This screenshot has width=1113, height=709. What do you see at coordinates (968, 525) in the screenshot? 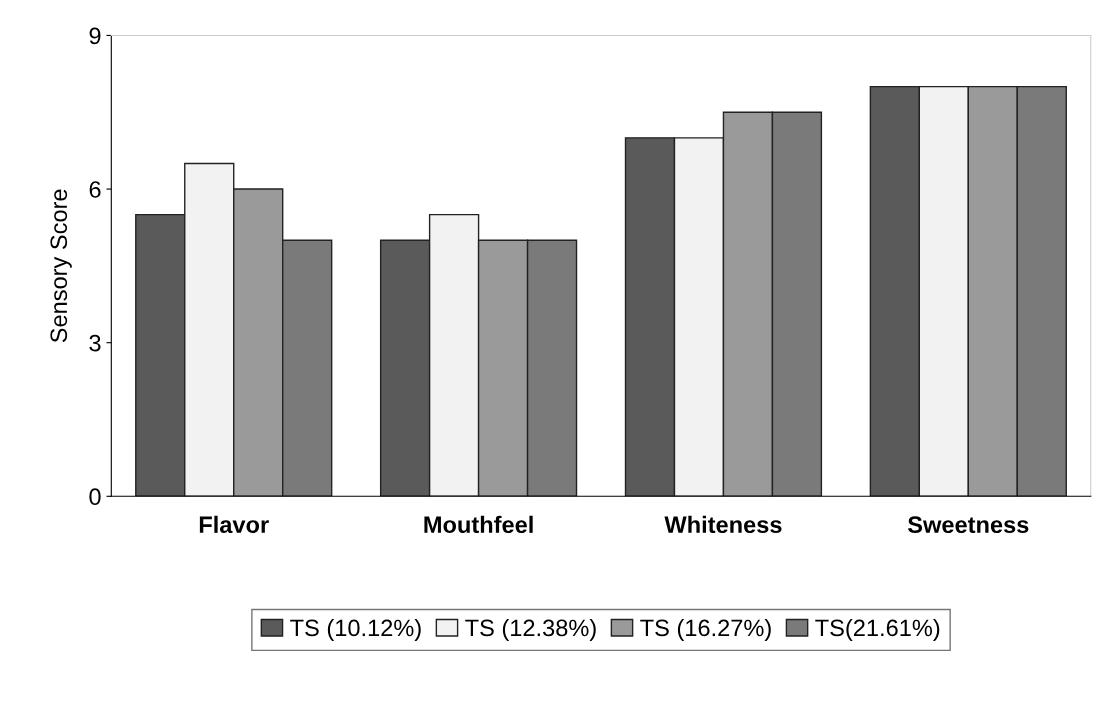
I see `x-tick-label: Sweetness` at bounding box center [968, 525].